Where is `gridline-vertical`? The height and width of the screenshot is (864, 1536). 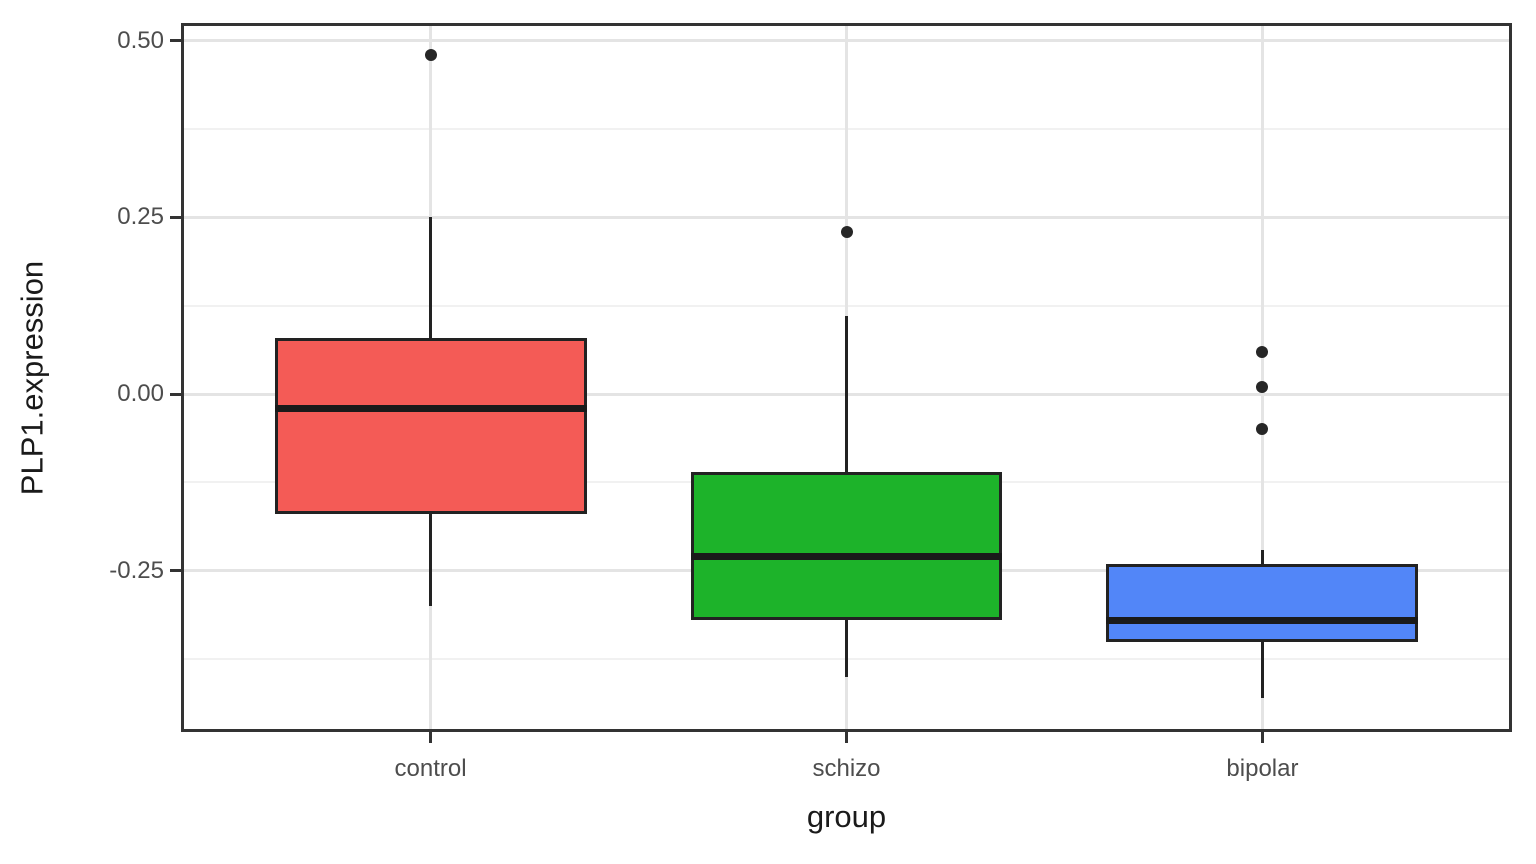
gridline-vertical is located at coordinates (1262, 377).